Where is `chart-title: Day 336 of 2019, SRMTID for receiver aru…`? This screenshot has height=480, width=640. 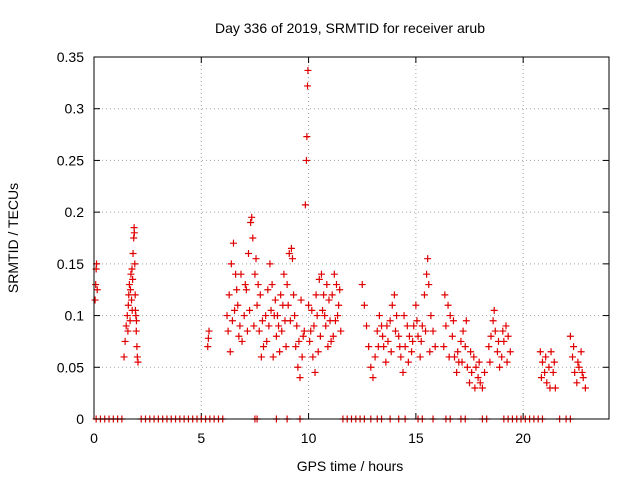 chart-title: Day 336 of 2019, SRMTID for receiver aru… is located at coordinates (350, 28).